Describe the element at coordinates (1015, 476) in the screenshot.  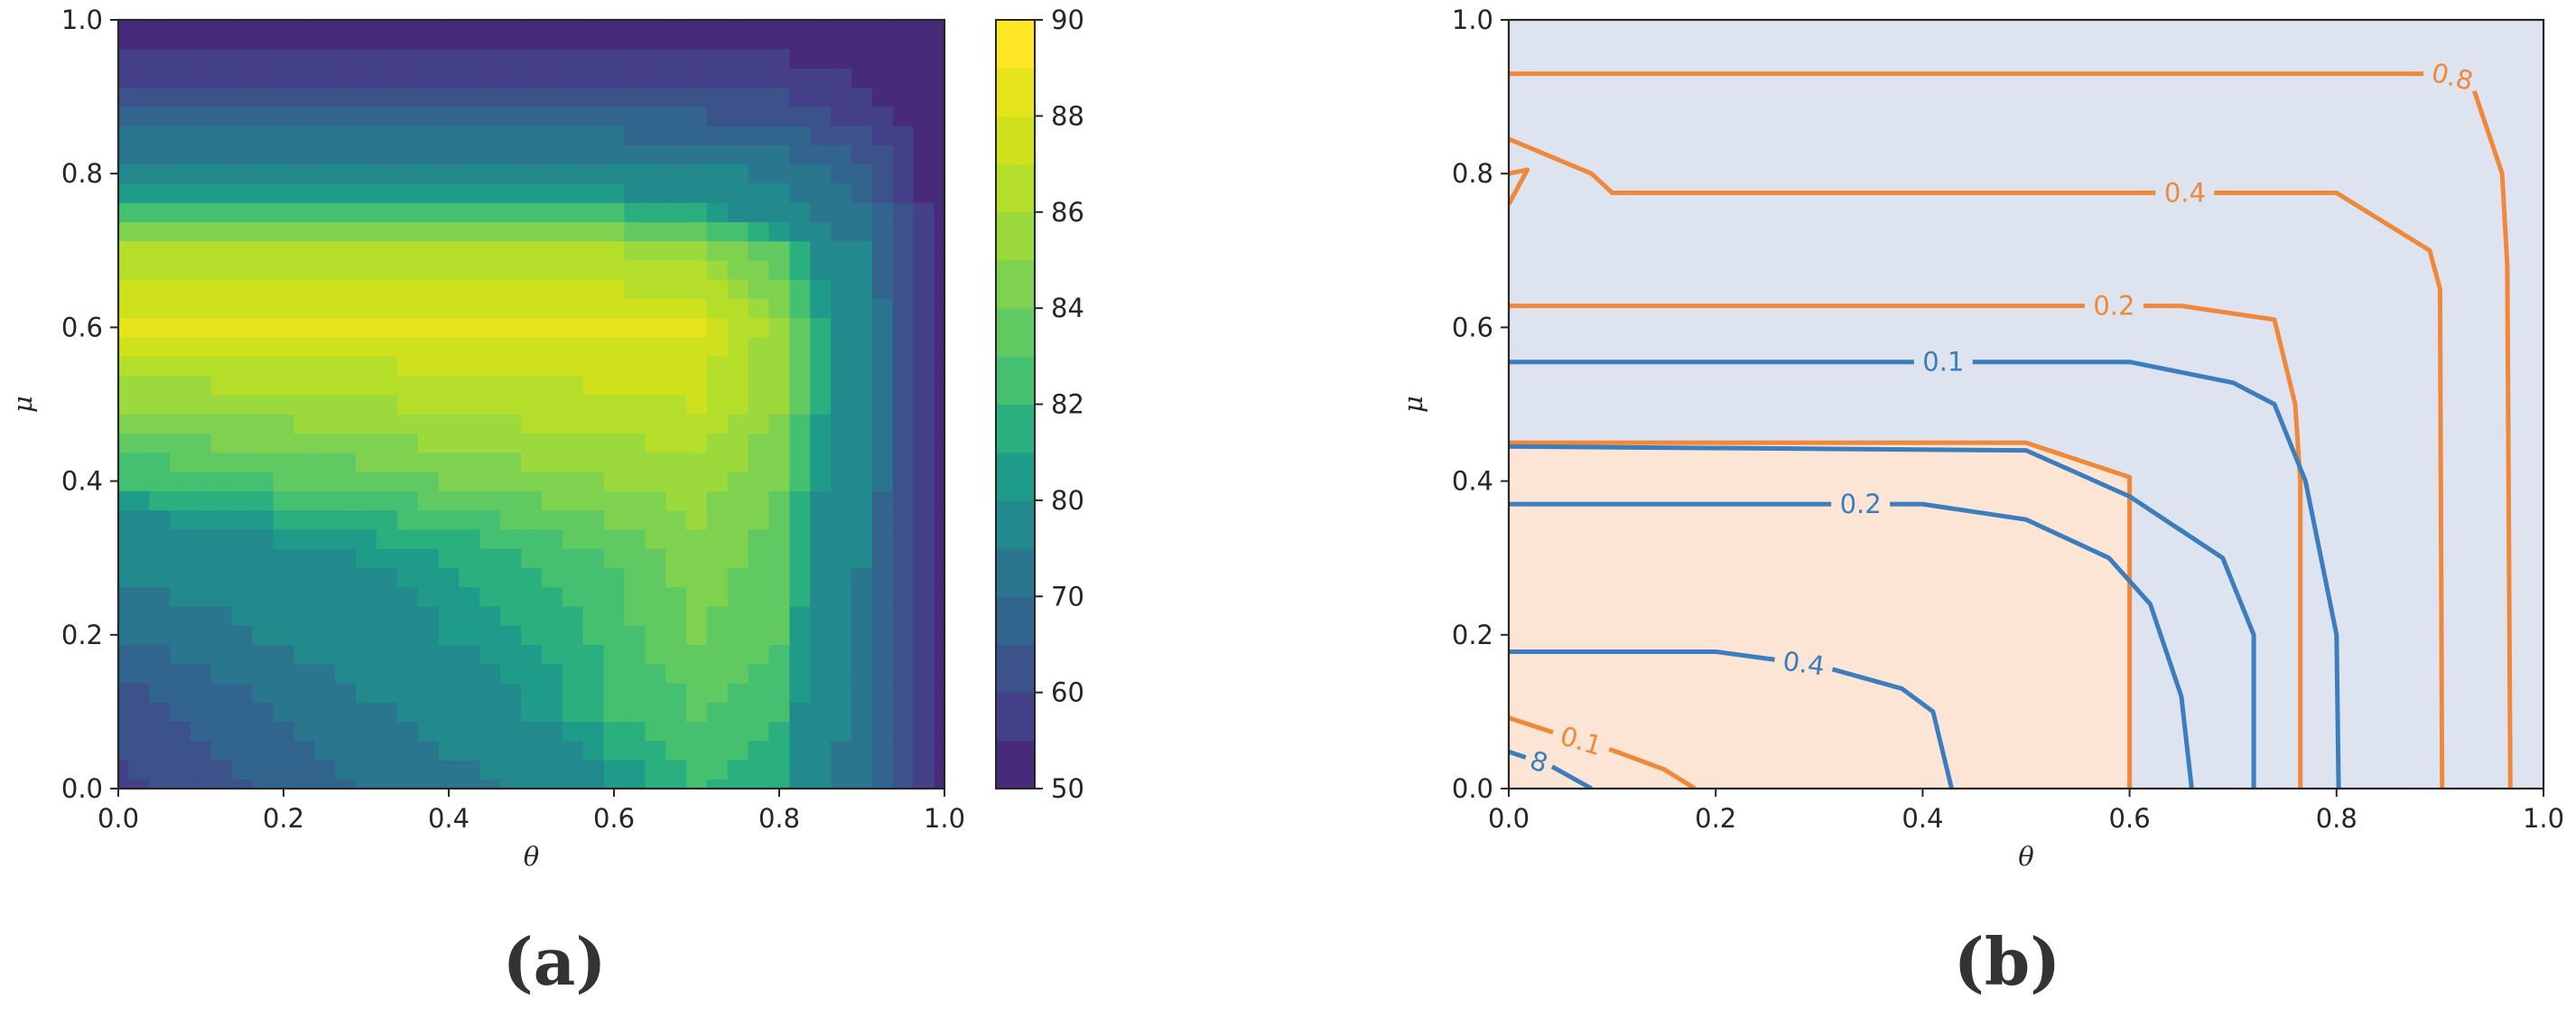
I see `colorbar-band` at that location.